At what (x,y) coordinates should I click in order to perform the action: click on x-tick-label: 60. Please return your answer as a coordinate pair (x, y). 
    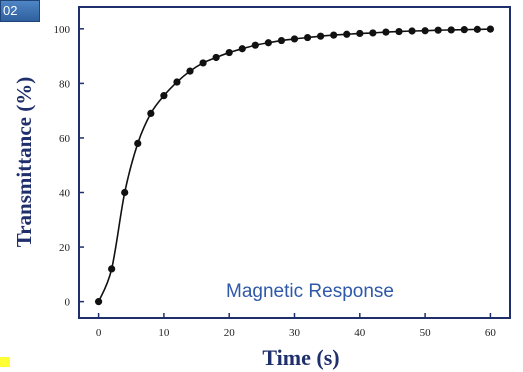
    Looking at the image, I should click on (491, 333).